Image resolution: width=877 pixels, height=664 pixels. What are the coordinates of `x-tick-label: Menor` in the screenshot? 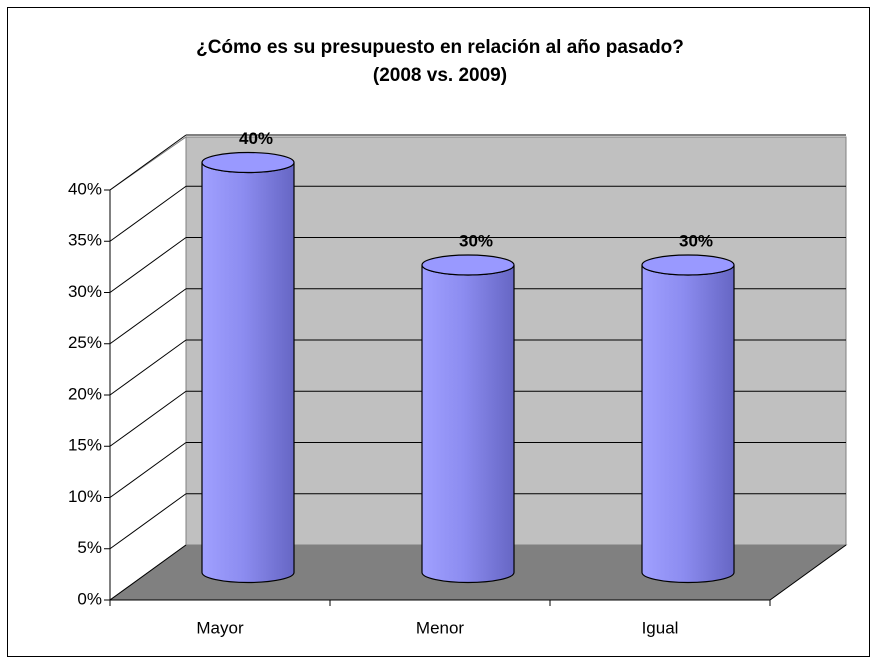 It's located at (440, 627).